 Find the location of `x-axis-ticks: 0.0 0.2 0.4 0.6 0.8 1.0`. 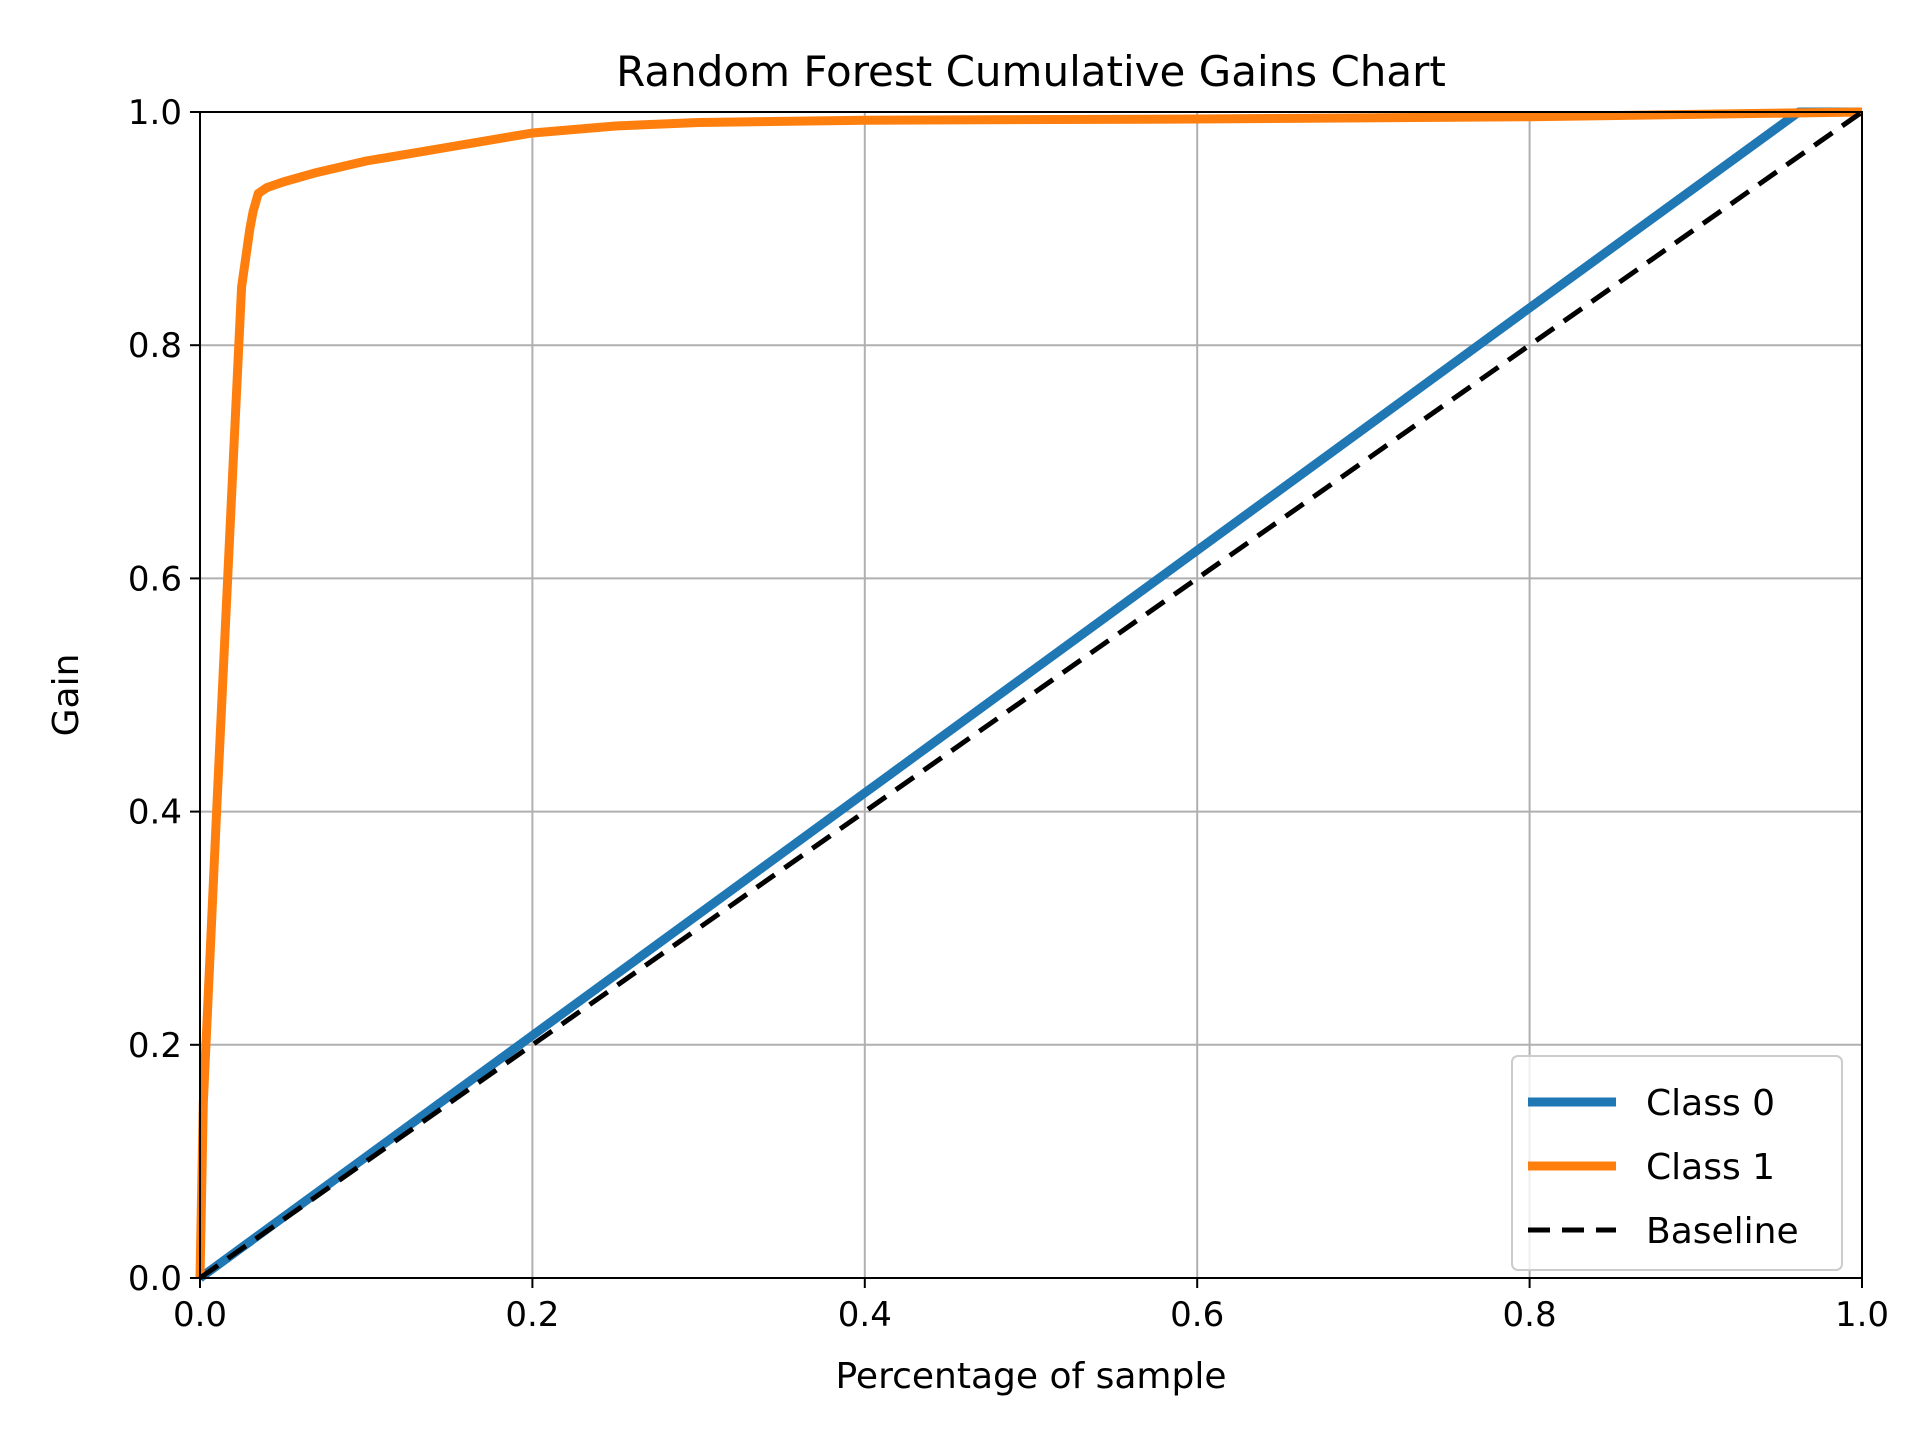

x-axis-ticks: 0.0 0.2 0.4 0.6 0.8 1.0 is located at coordinates (1031, 1306).